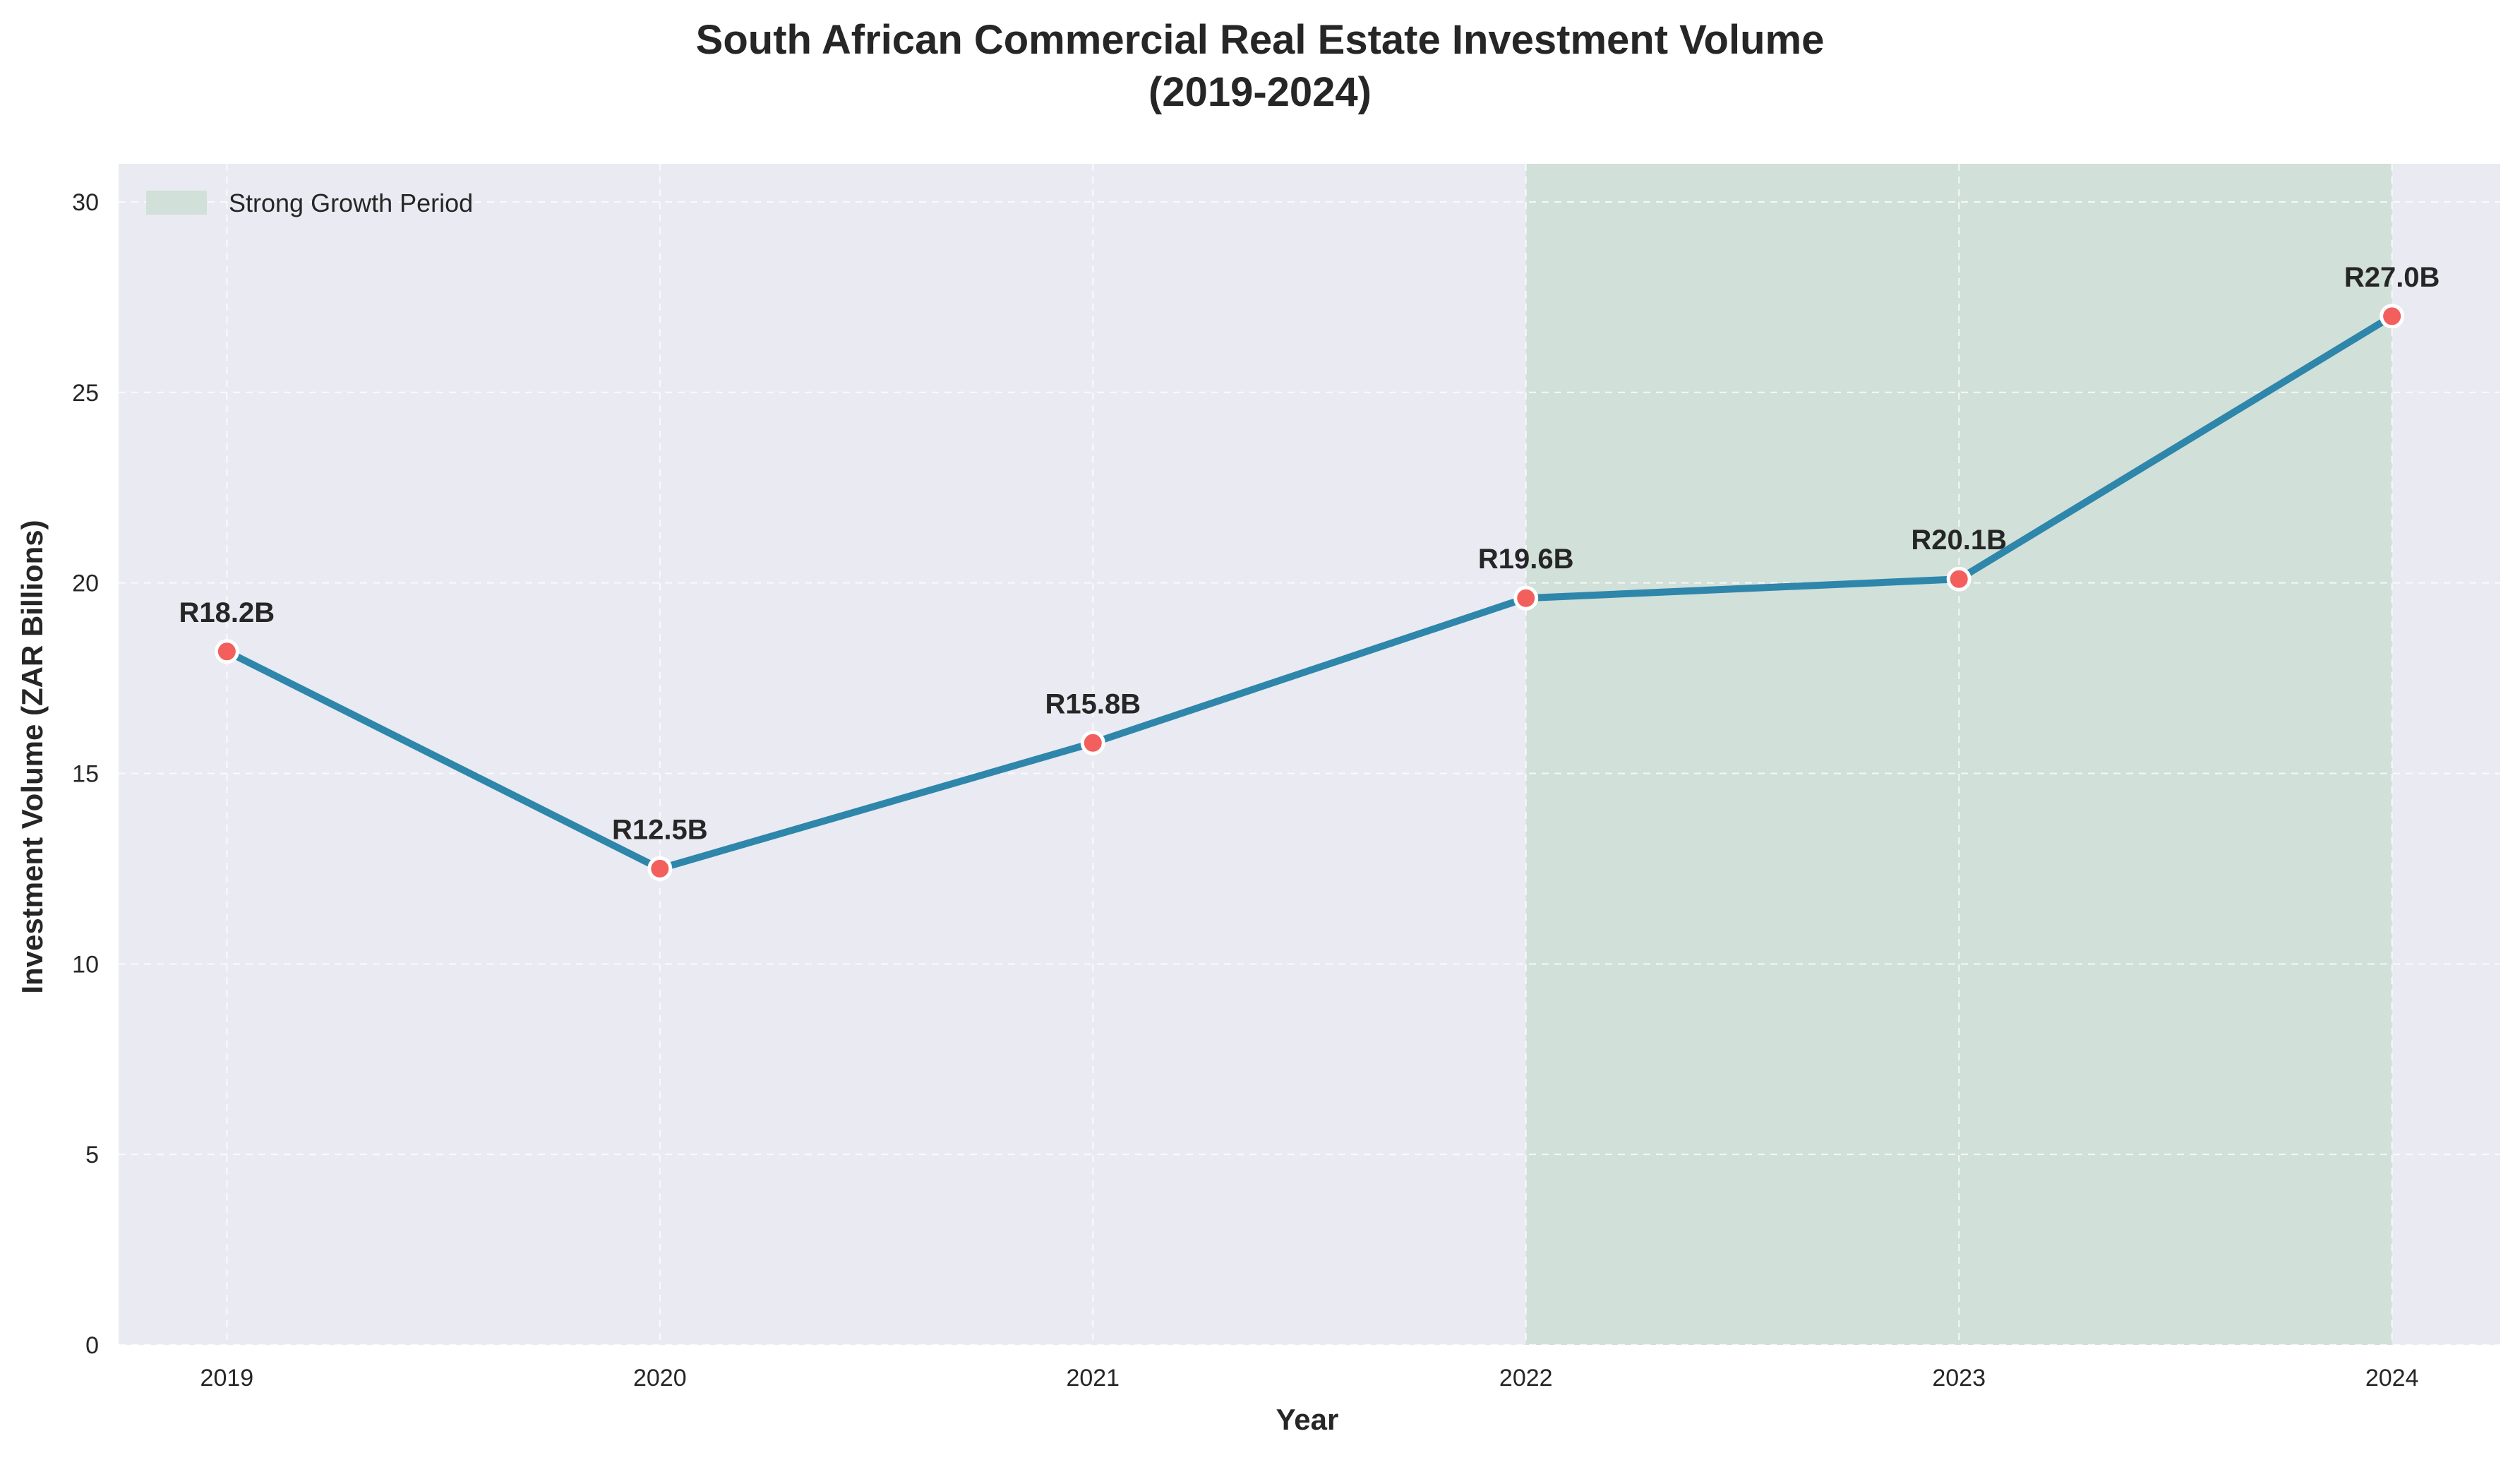  I want to click on data-point-2023, so click(1959, 579).